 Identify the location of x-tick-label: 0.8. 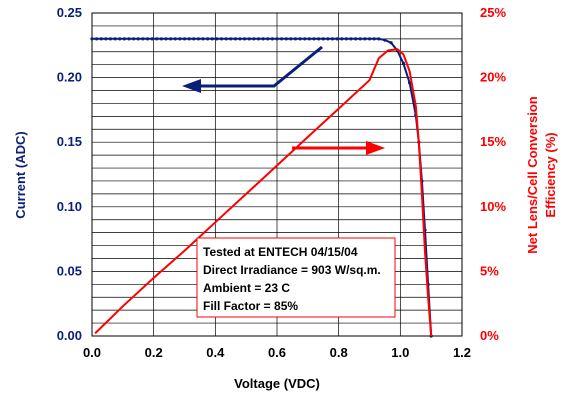
(339, 352).